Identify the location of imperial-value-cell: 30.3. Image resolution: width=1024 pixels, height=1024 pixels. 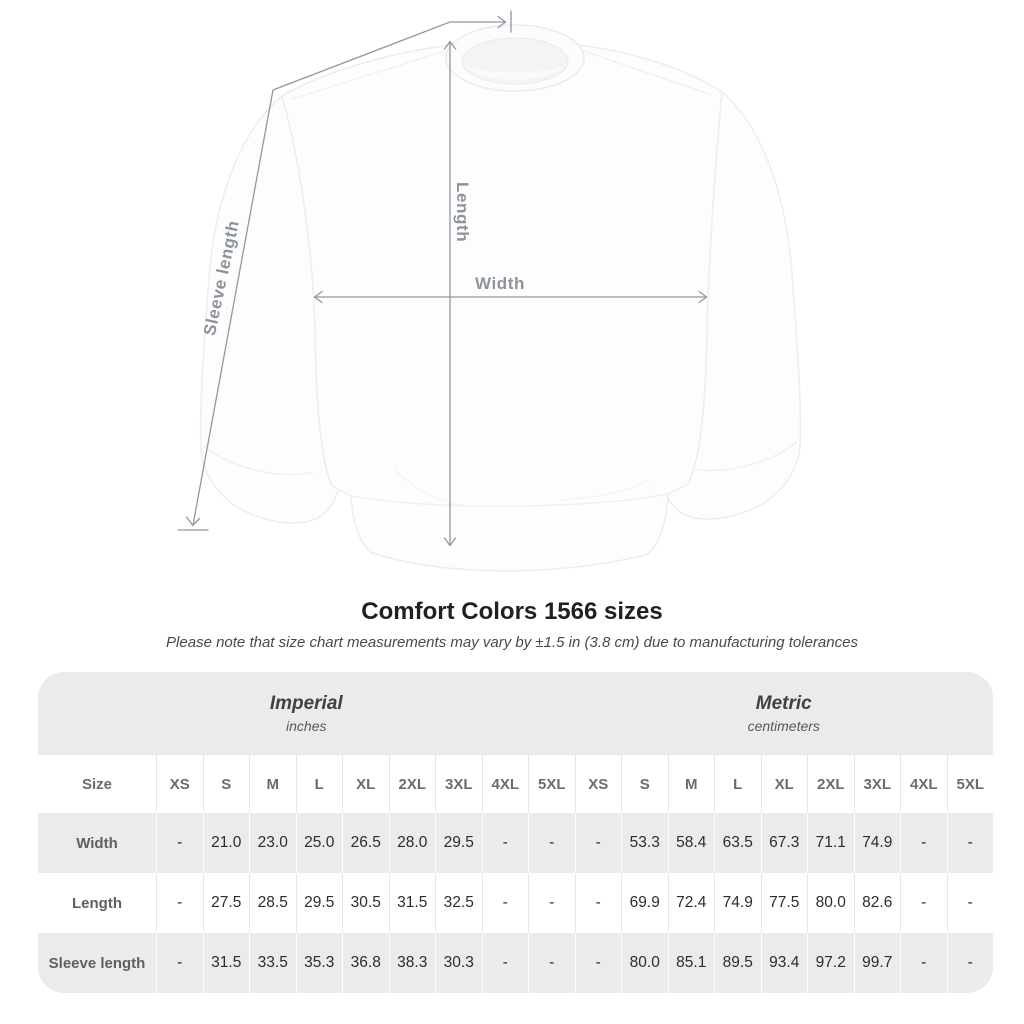
(458, 963).